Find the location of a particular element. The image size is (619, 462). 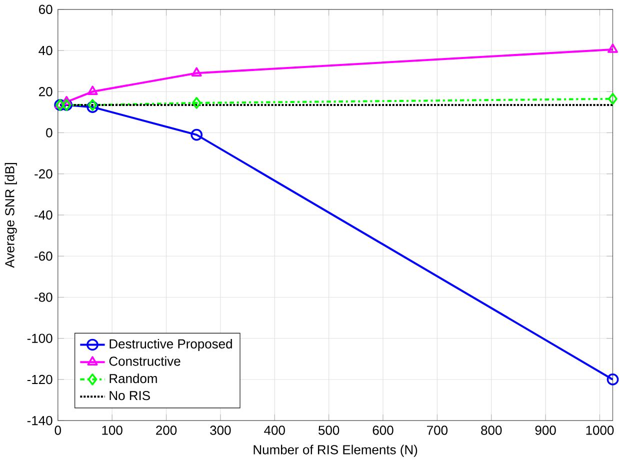

y-tick-label: 0 is located at coordinates (49, 133).